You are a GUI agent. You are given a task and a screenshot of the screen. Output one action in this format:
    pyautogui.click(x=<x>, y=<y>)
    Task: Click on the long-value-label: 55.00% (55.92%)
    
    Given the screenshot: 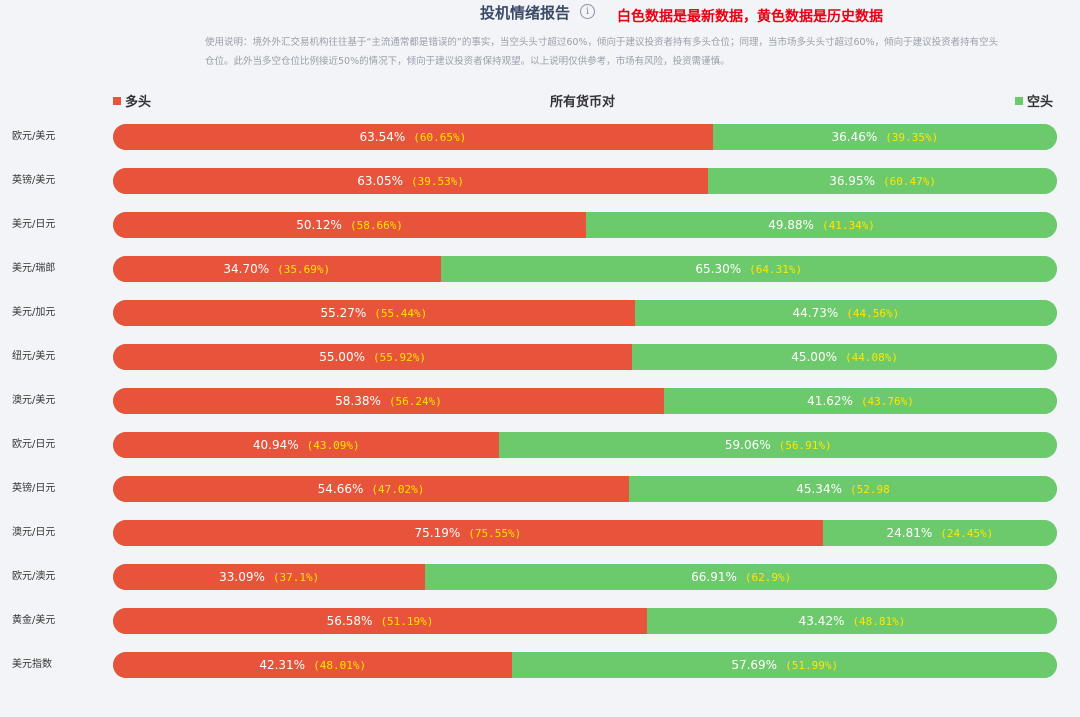 What is the action you would take?
    pyautogui.click(x=372, y=357)
    